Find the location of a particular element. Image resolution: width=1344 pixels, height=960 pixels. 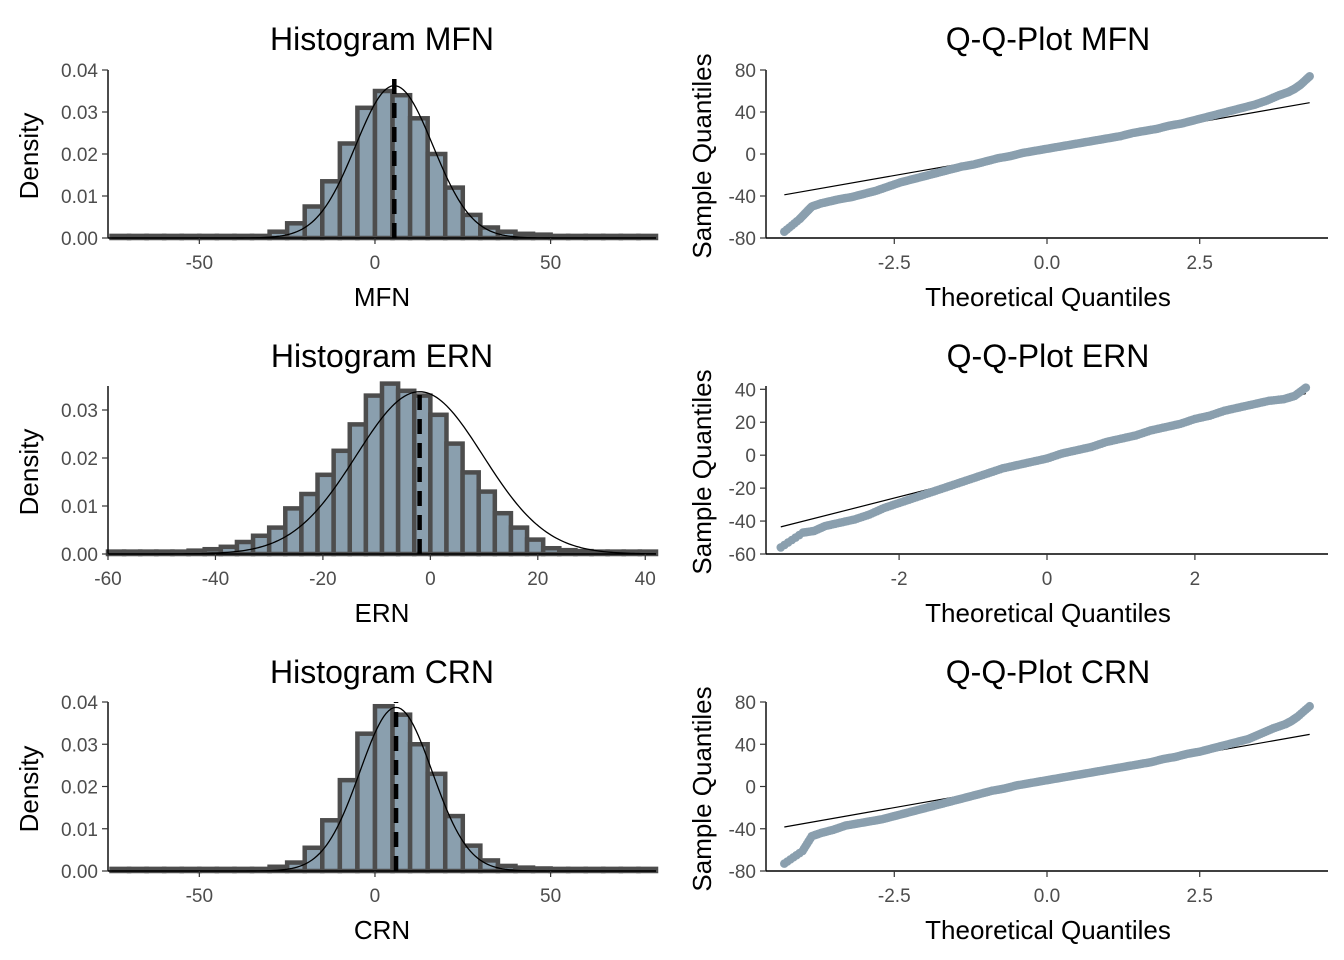

y-tick-label: 80 is located at coordinates (745, 703).